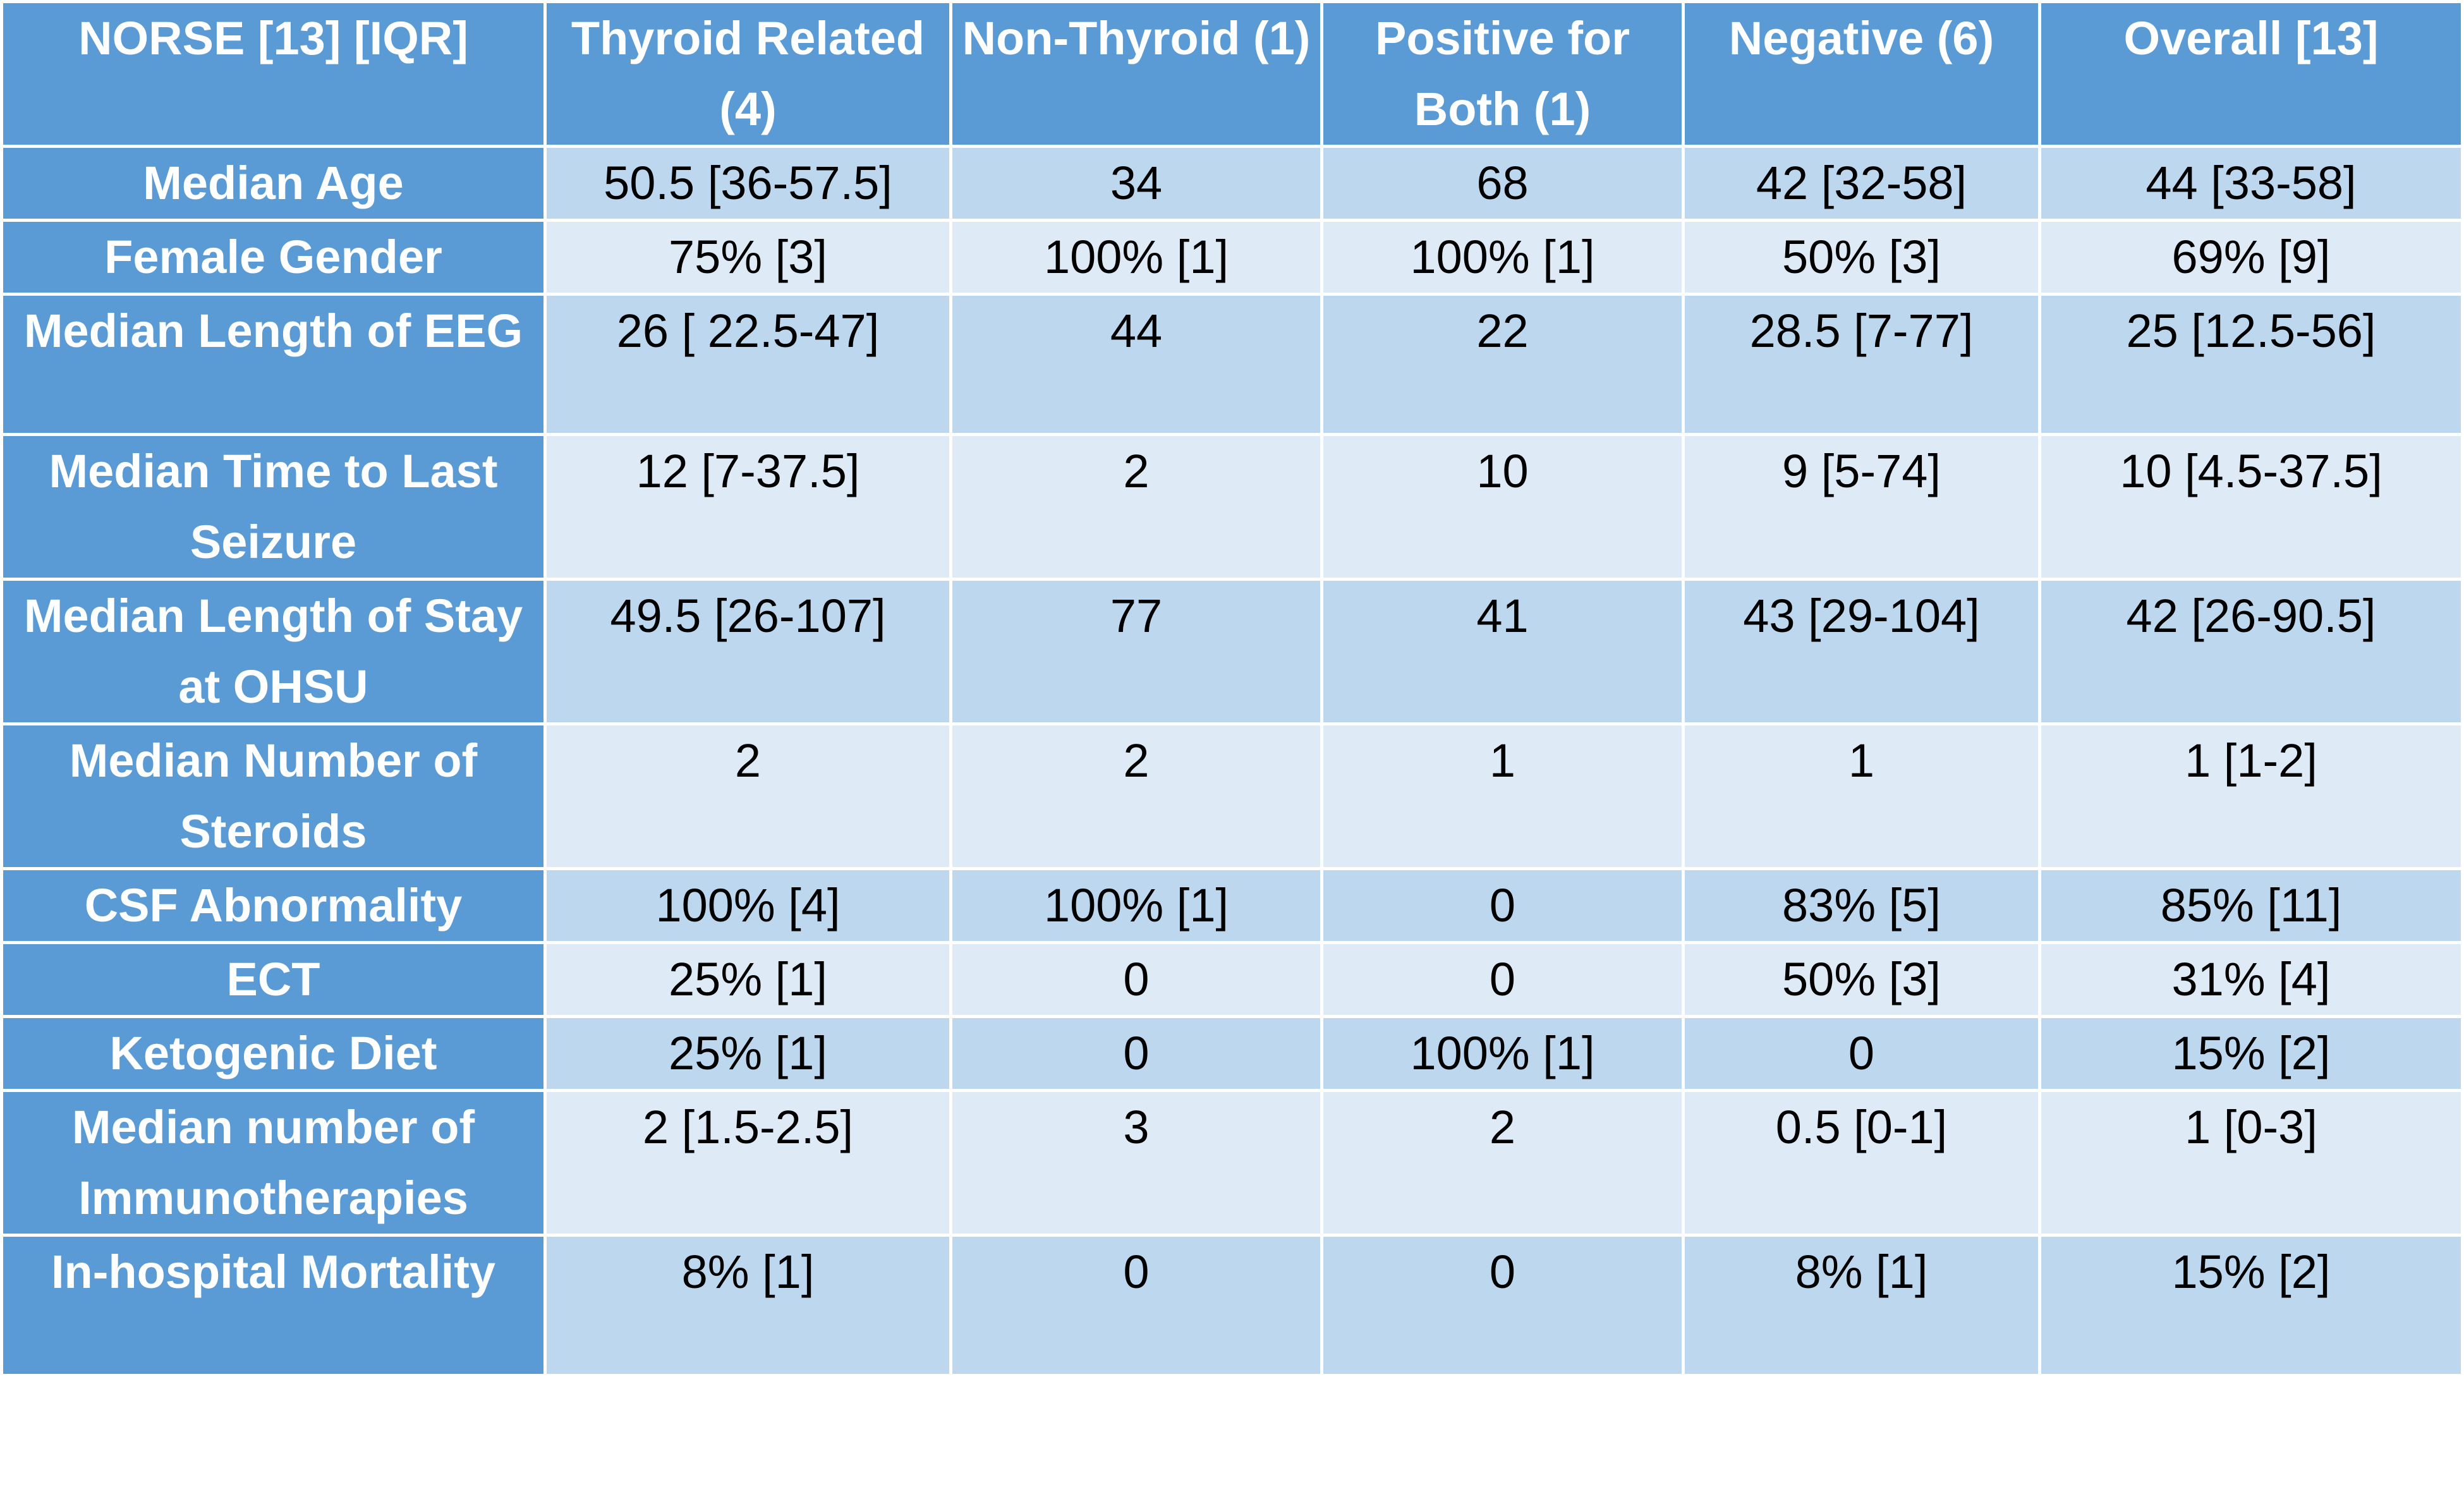 The width and height of the screenshot is (2464, 1499). What do you see at coordinates (2251, 1163) in the screenshot?
I see `cell: 1 [0-3]` at bounding box center [2251, 1163].